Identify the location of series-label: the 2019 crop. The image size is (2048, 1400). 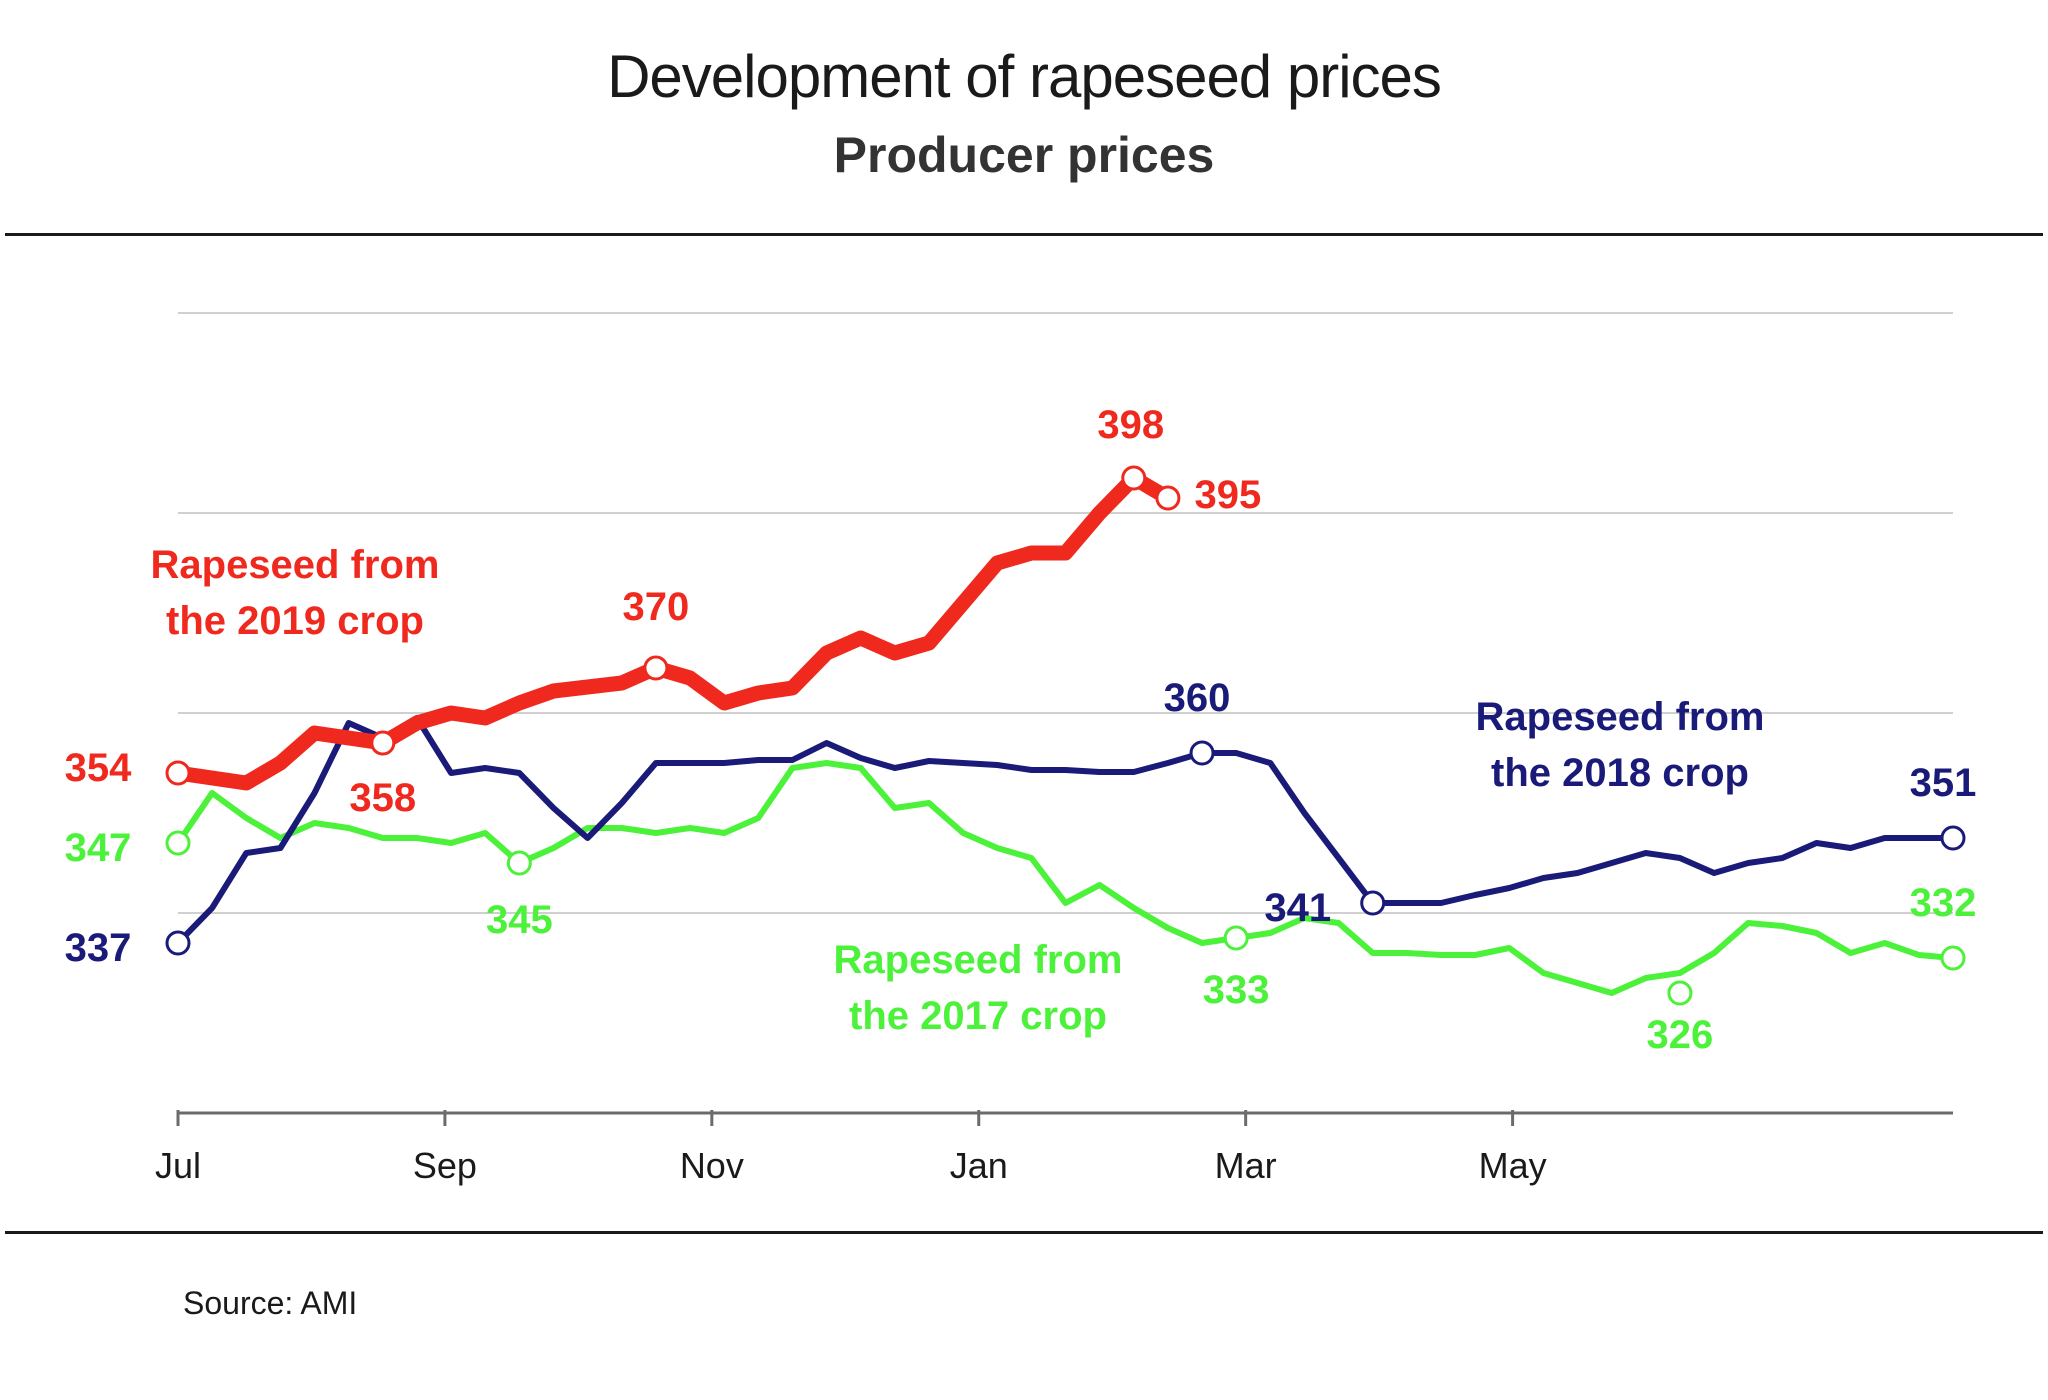
(295, 621).